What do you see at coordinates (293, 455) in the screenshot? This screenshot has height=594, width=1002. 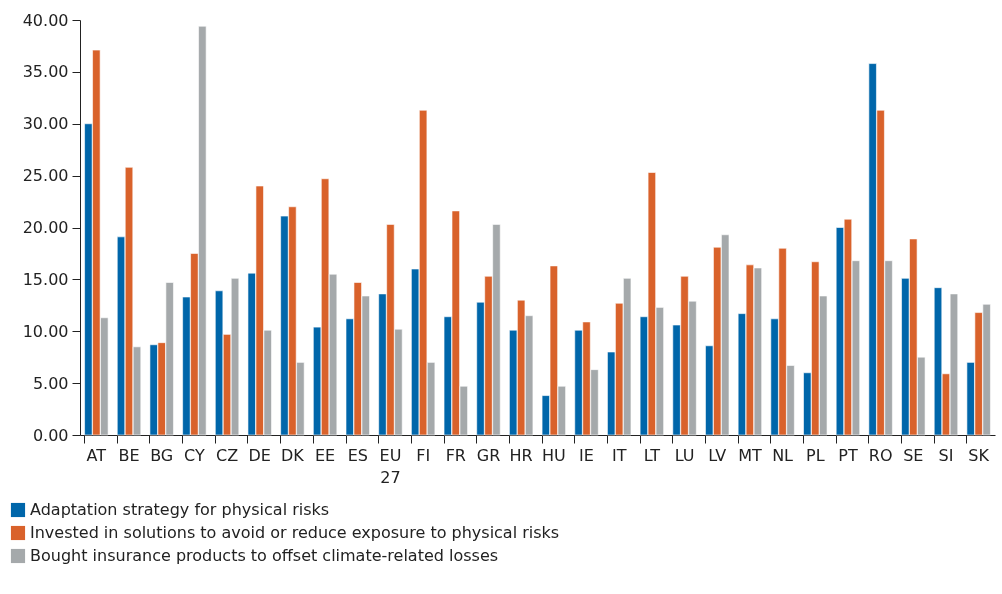 I see `x-tick-label: DK` at bounding box center [293, 455].